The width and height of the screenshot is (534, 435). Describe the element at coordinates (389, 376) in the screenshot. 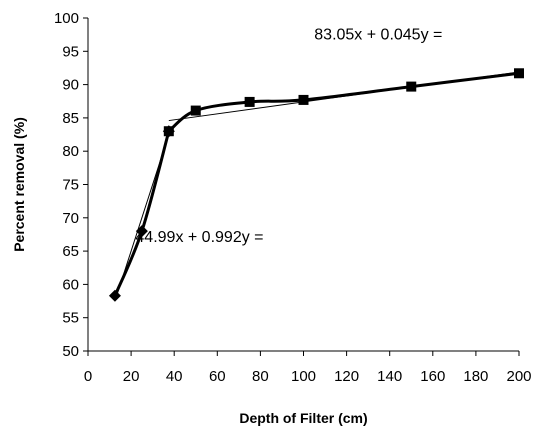

I see `x-tick-label: 140` at that location.